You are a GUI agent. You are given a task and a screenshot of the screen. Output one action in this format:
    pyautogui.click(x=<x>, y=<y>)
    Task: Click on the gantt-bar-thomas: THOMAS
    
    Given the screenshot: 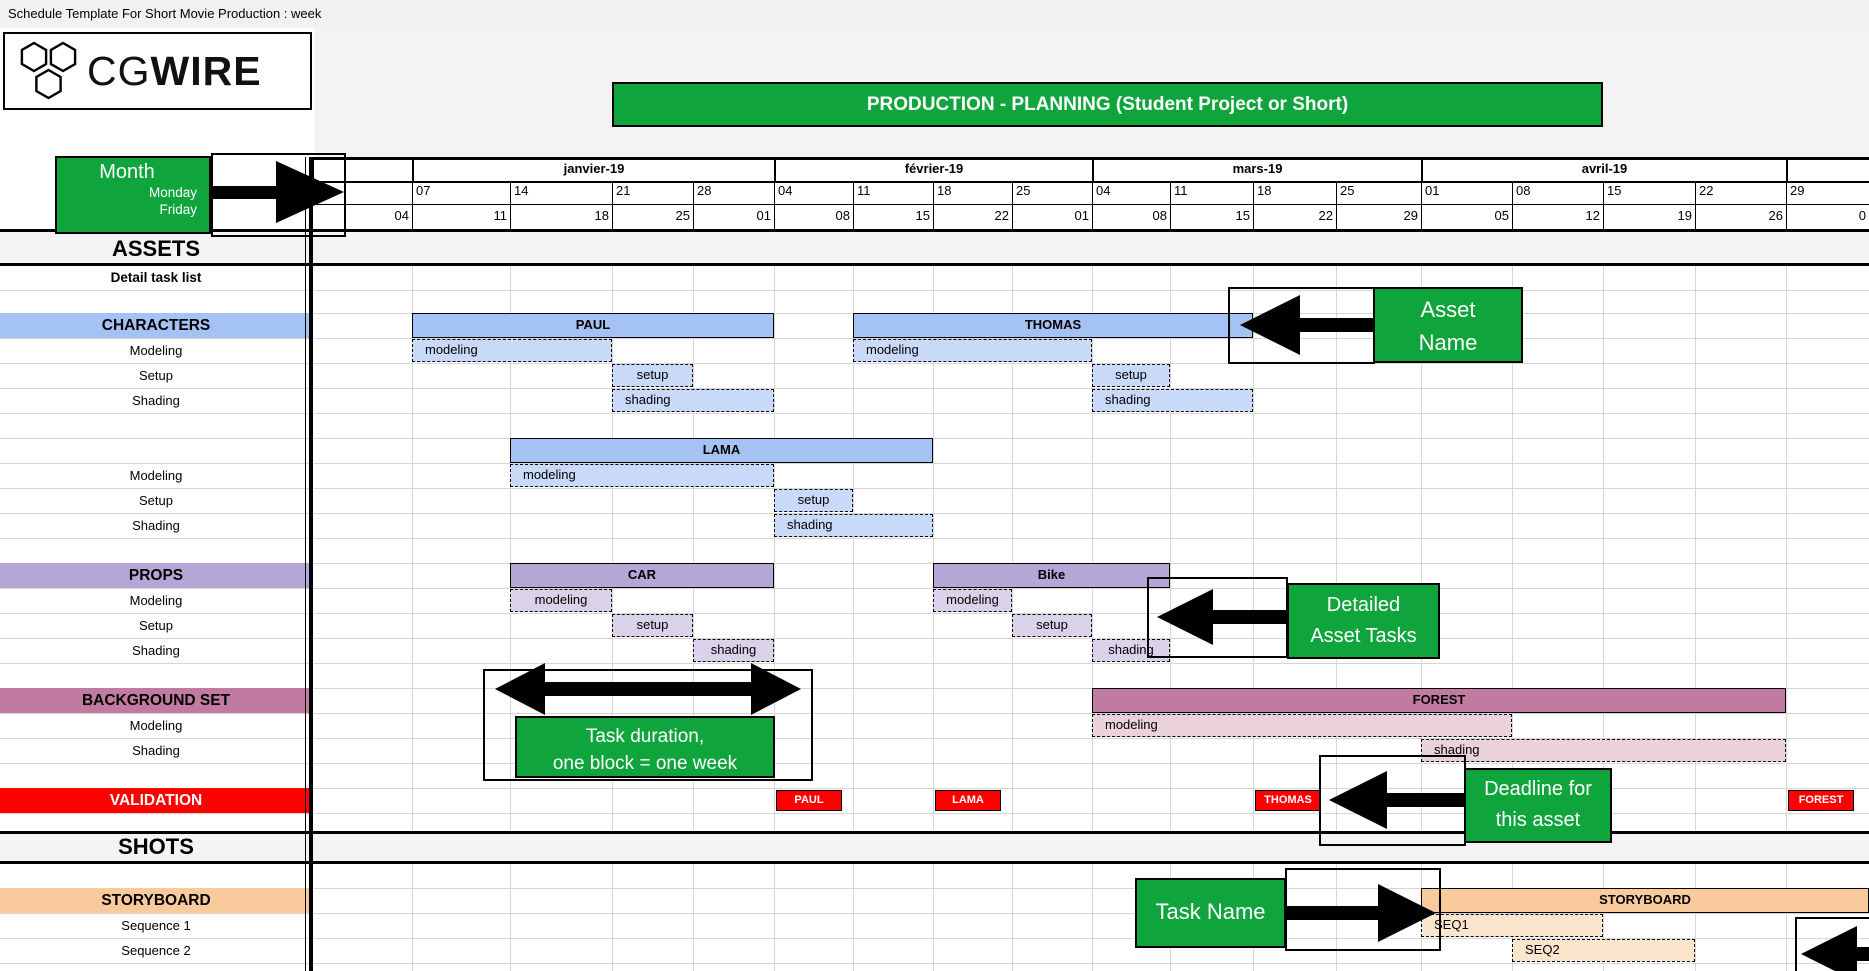 What is the action you would take?
    pyautogui.click(x=1053, y=325)
    